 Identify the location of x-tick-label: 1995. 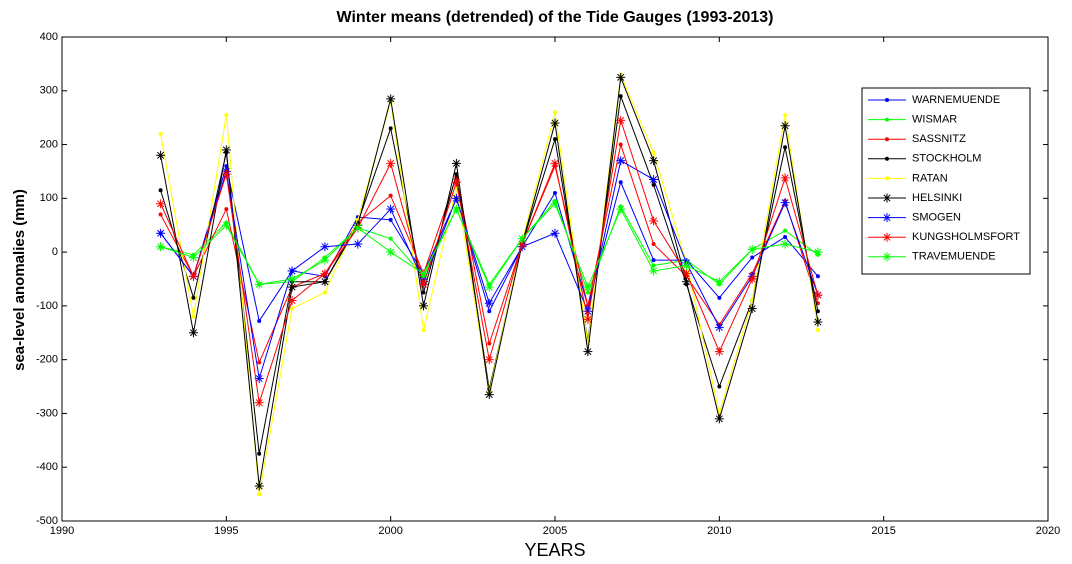
(226, 531).